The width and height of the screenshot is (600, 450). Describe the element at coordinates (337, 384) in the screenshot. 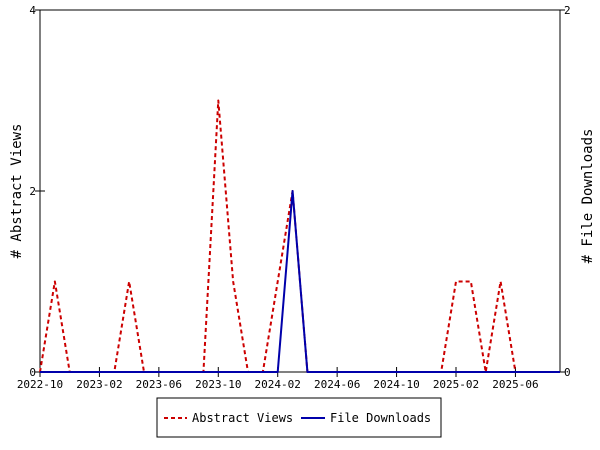

I see `x-tick-label: 2024-06` at that location.